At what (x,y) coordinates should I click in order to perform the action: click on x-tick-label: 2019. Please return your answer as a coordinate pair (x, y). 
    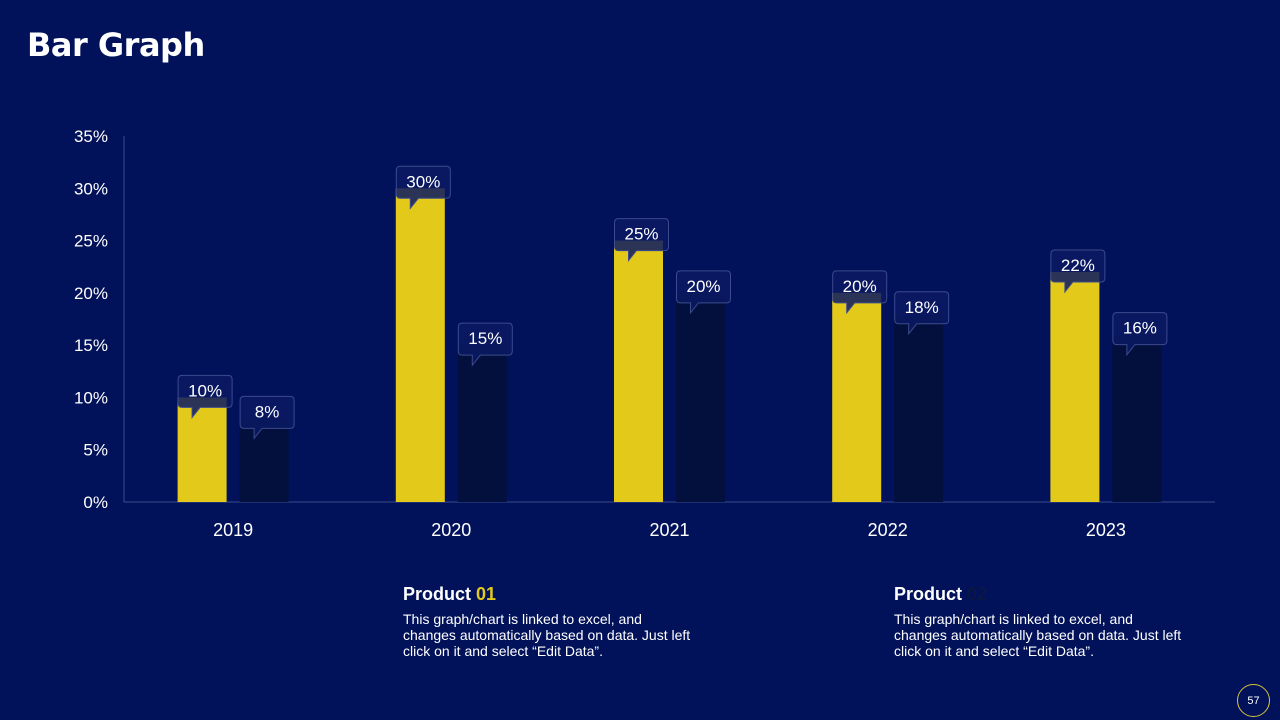
    Looking at the image, I should click on (233, 530).